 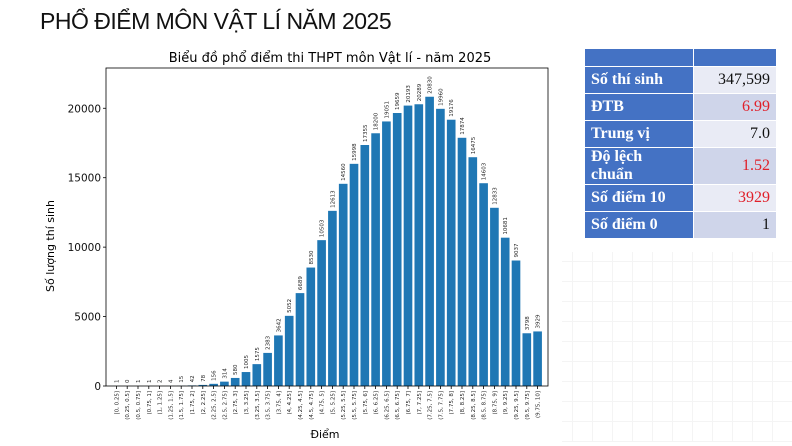 I want to click on stat-value: 7.0, so click(x=735, y=134).